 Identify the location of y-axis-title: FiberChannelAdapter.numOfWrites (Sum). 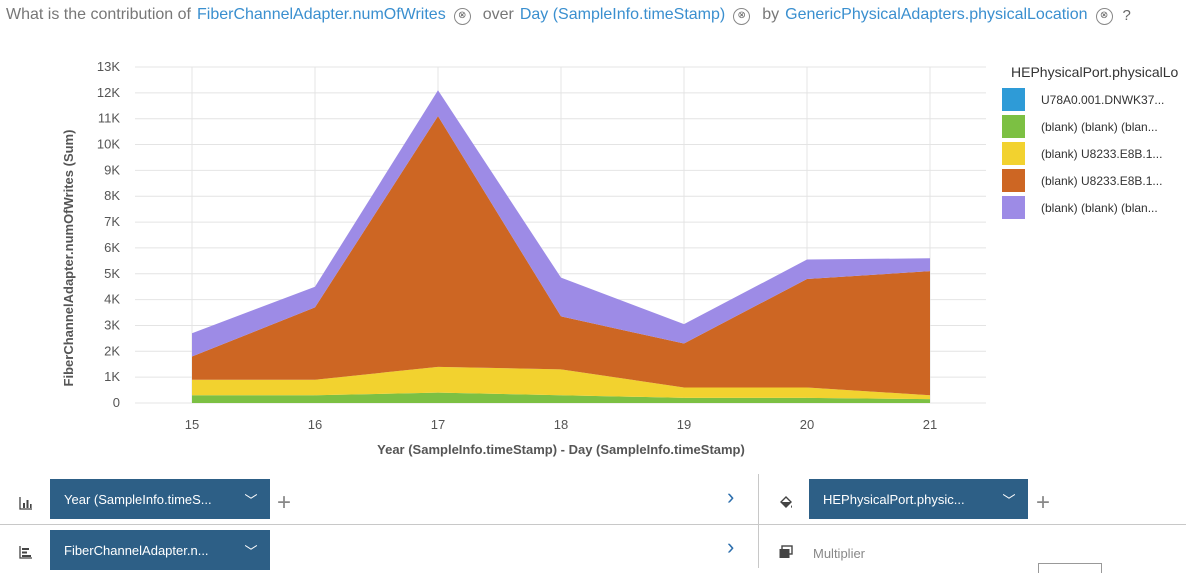
(68, 258).